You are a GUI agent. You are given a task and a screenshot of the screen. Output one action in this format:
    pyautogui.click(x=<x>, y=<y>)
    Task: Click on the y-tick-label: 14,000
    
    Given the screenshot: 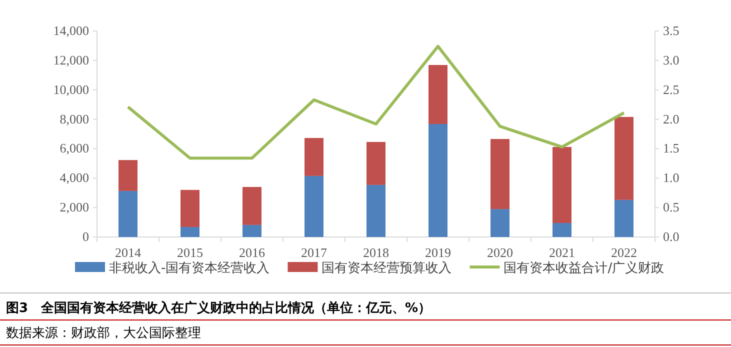 What is the action you would take?
    pyautogui.click(x=71, y=30)
    